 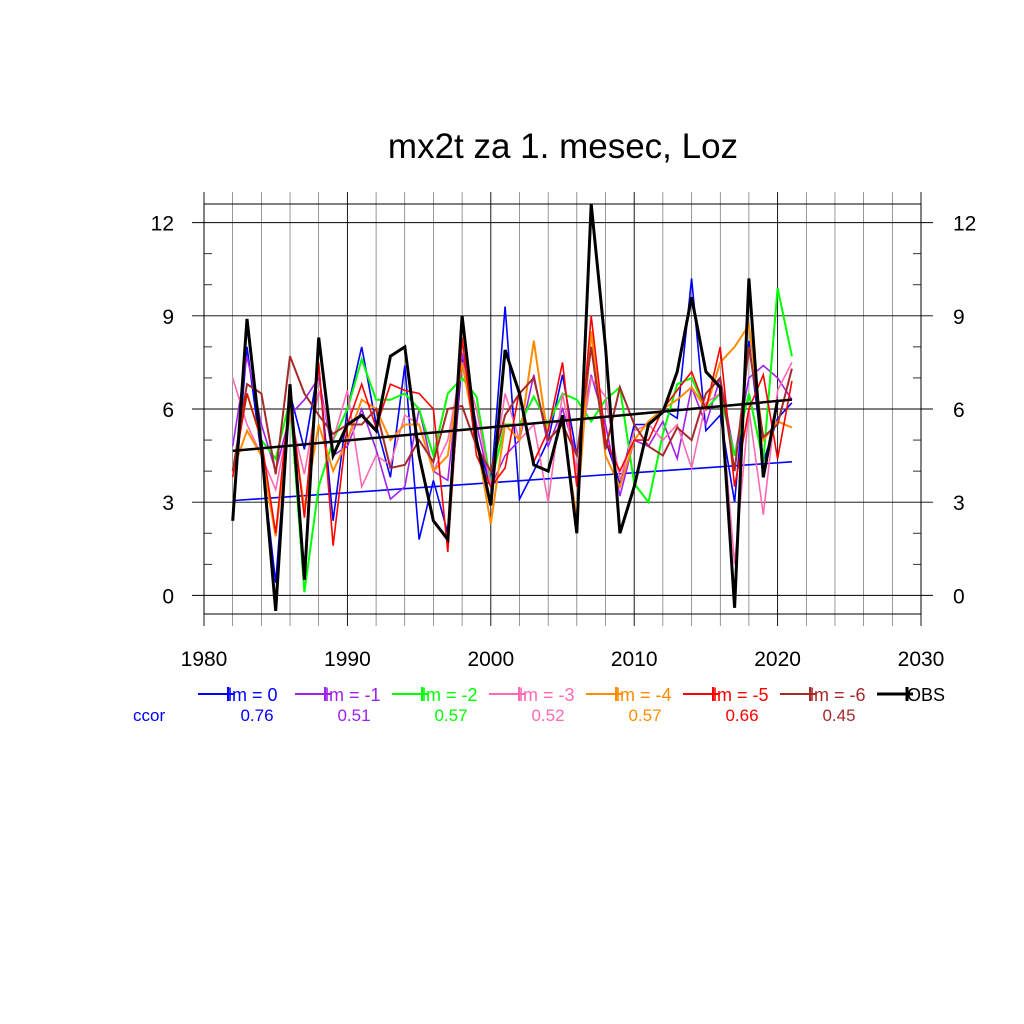 I want to click on y-tick-label-right: 9, so click(x=959, y=317).